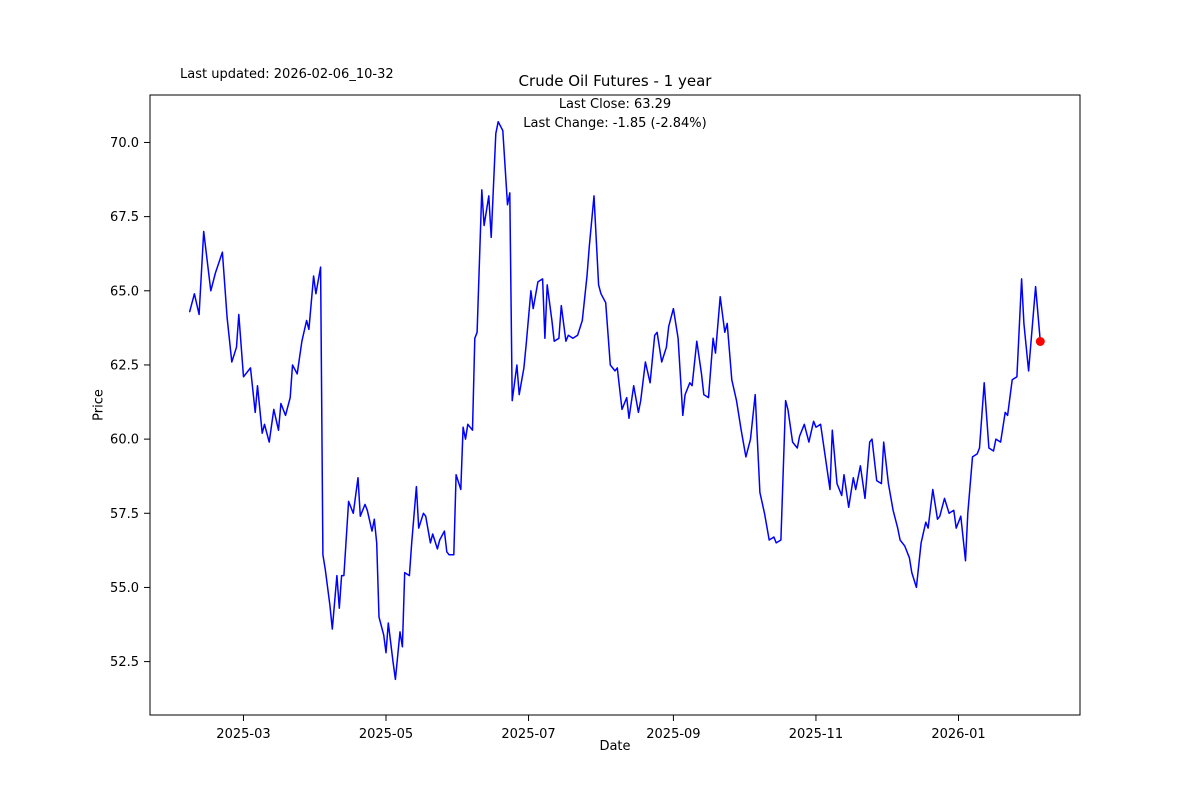  Describe the element at coordinates (615, 746) in the screenshot. I see `x-axis-label: Date` at that location.